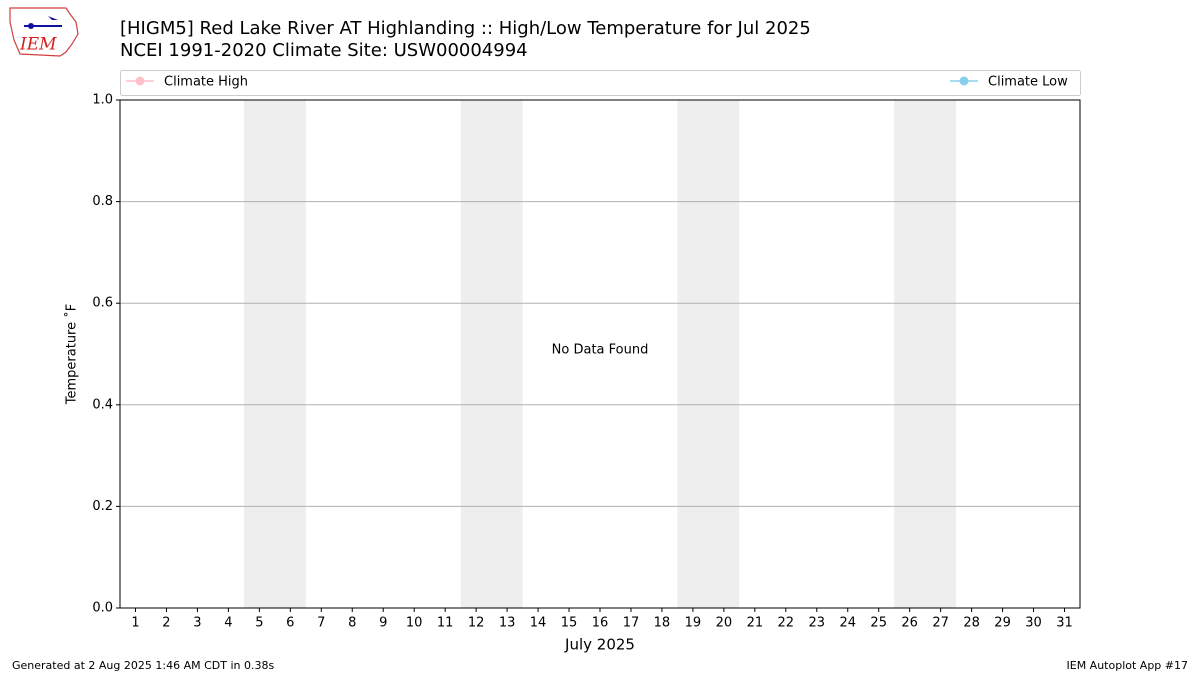 This screenshot has width=1200, height=675. Describe the element at coordinates (724, 623) in the screenshot. I see `x-tick-label: 20` at that location.